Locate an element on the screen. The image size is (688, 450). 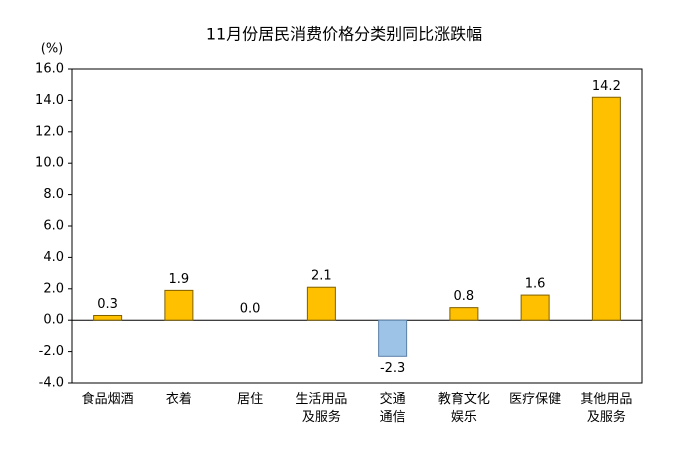
y-tick-label: 16.0 is located at coordinates (49, 69).